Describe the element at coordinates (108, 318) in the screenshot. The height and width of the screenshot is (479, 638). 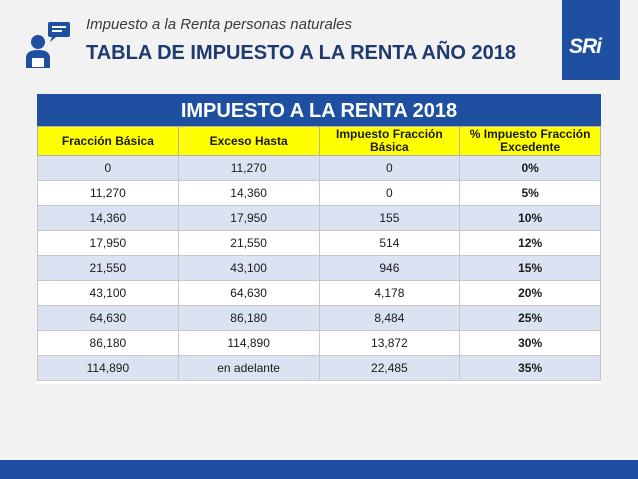
I see `cell-fraccion-basica: 64,630` at that location.